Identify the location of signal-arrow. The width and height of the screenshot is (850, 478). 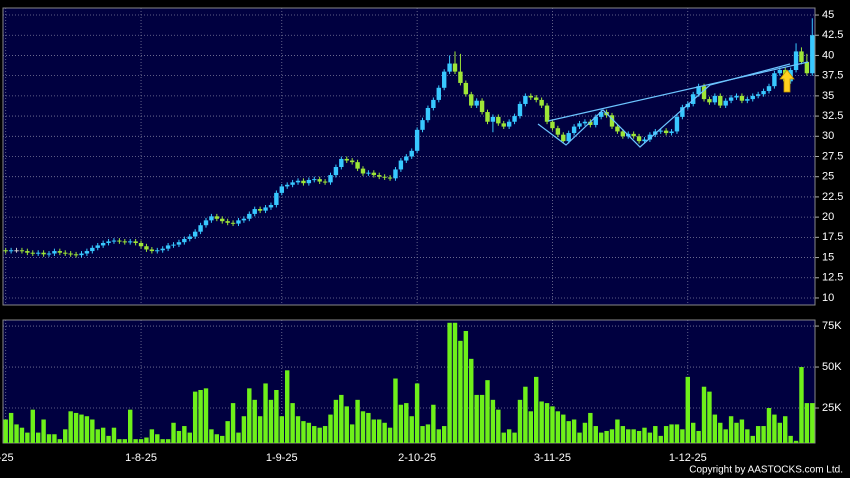
(787, 81).